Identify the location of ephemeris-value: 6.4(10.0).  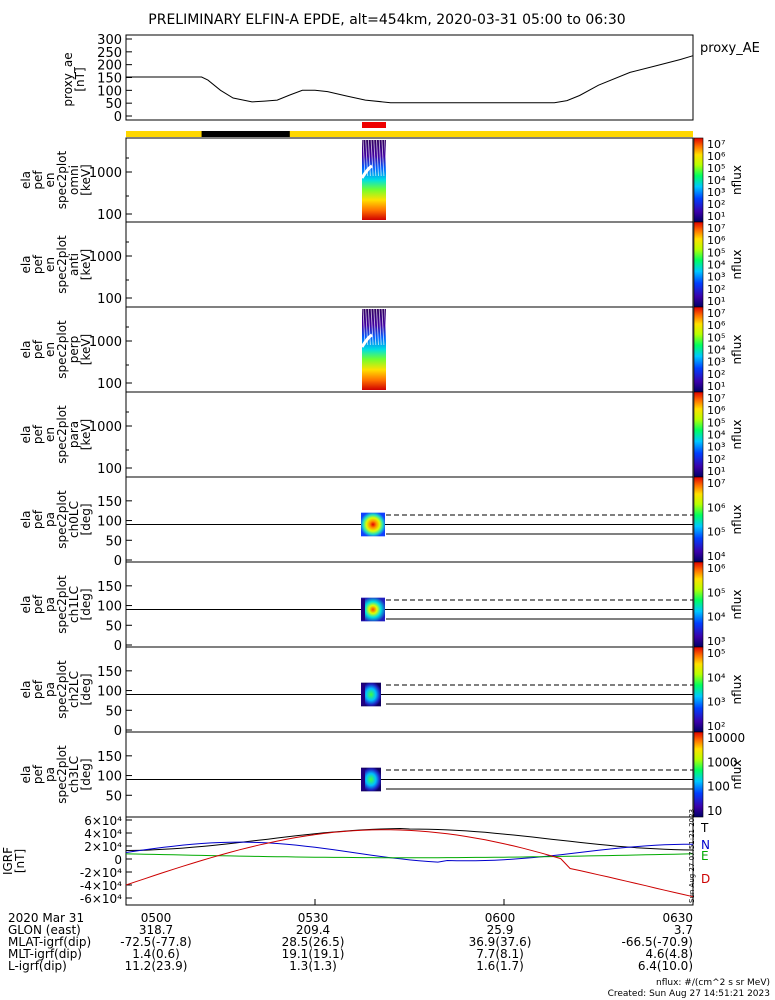
(665, 966).